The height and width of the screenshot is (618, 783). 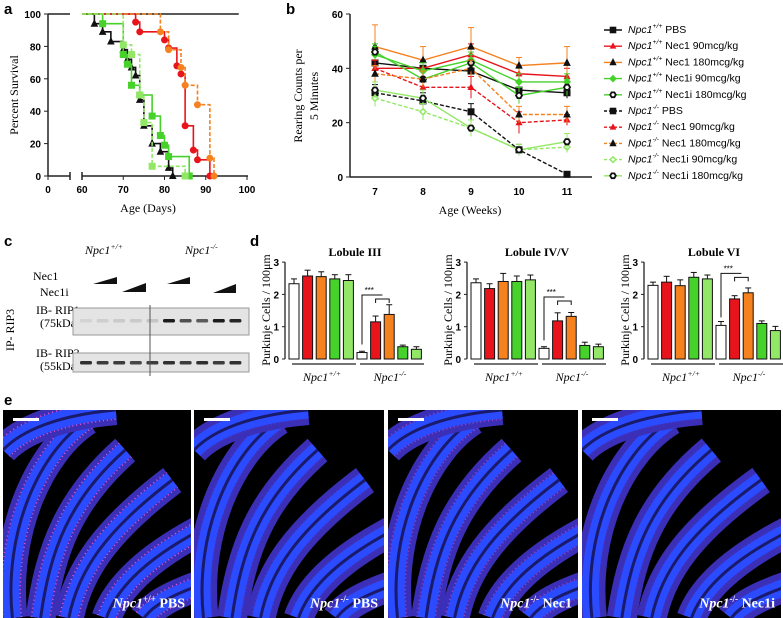 What do you see at coordinates (161, 362) in the screenshot?
I see `rip3-blot` at bounding box center [161, 362].